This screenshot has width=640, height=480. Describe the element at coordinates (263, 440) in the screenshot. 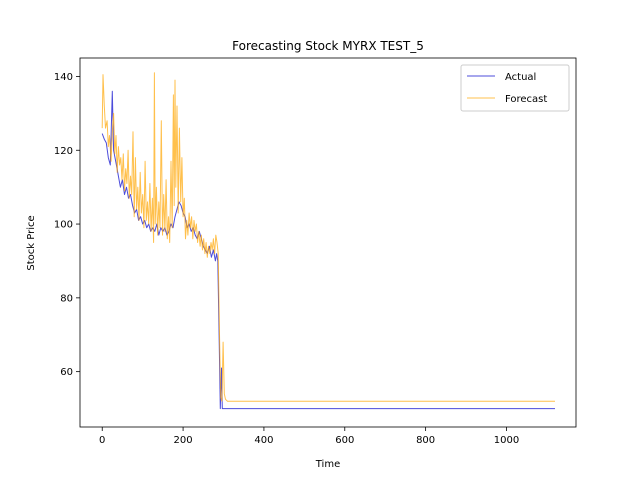

I see `x-tick-label: 400` at that location.